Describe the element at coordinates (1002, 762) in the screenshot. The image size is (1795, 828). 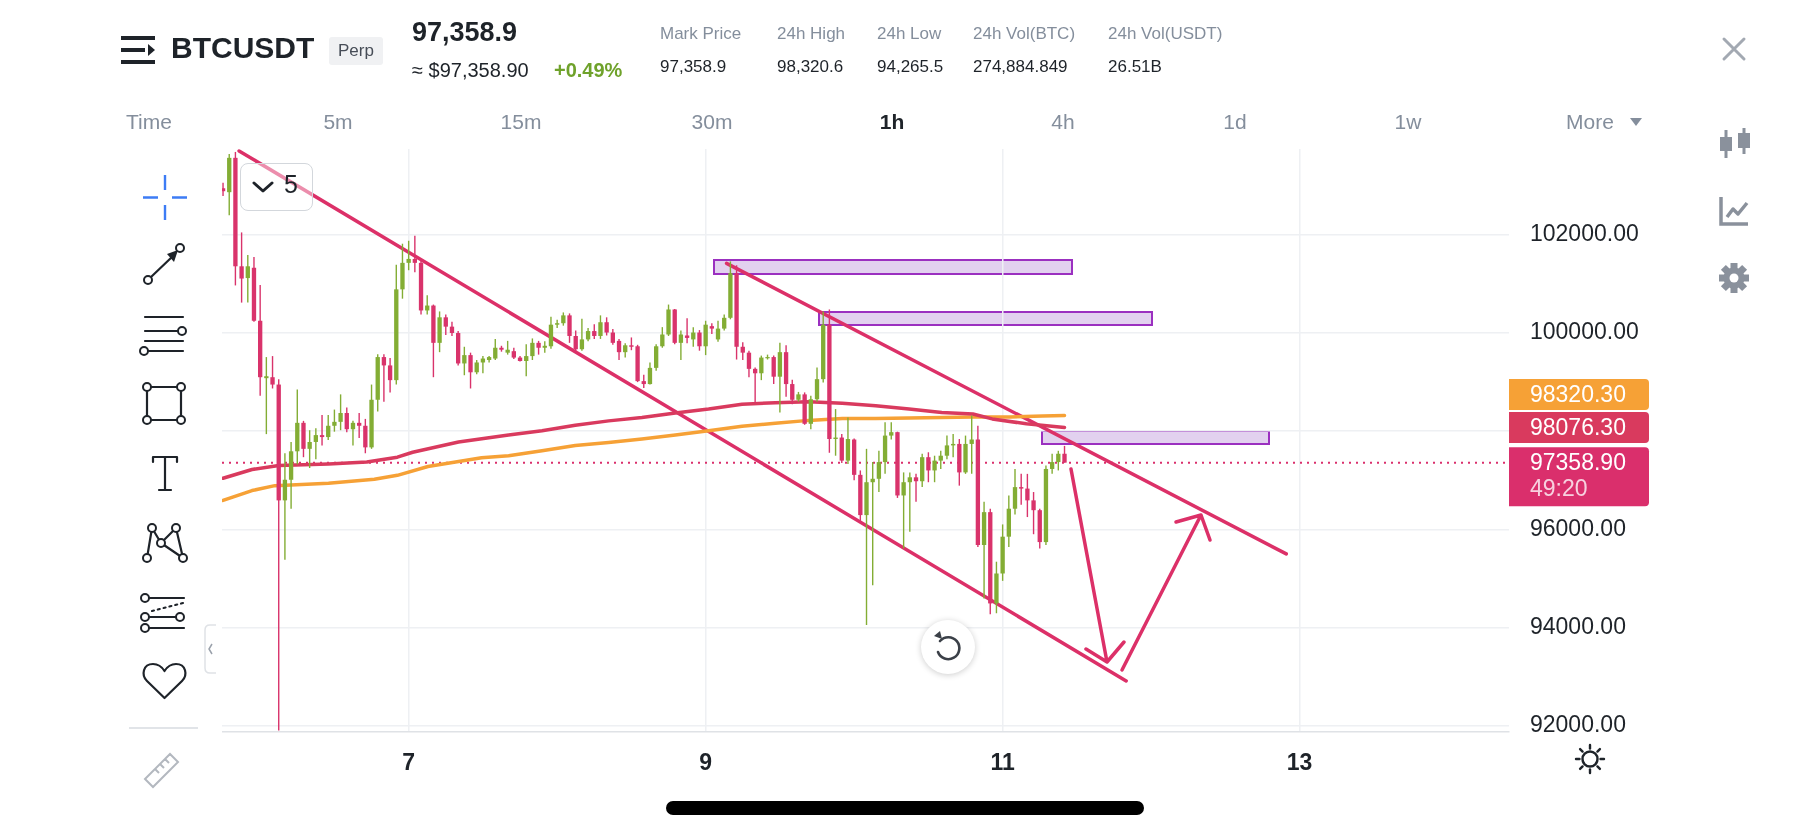
I see `x-tick-label: 11` at that location.